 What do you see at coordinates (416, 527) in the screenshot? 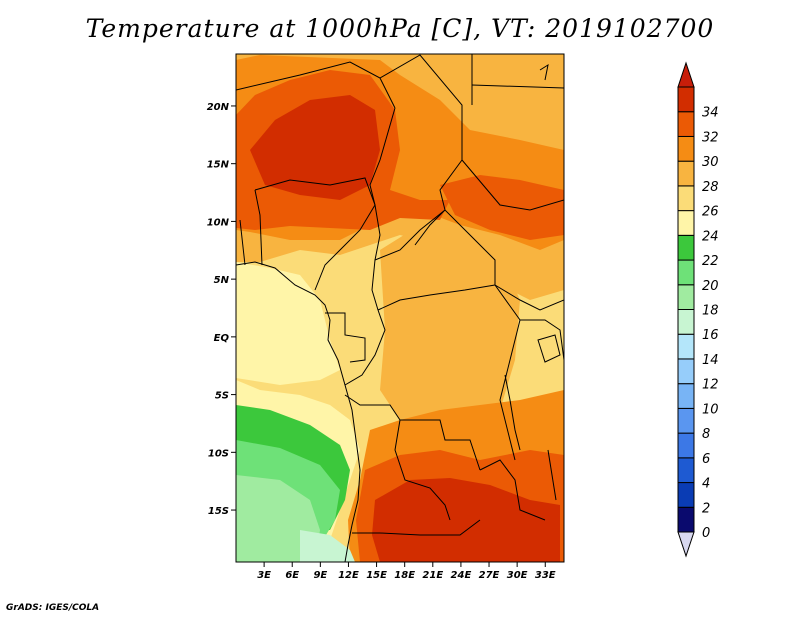
I see `border-angola-namibia` at bounding box center [416, 527].